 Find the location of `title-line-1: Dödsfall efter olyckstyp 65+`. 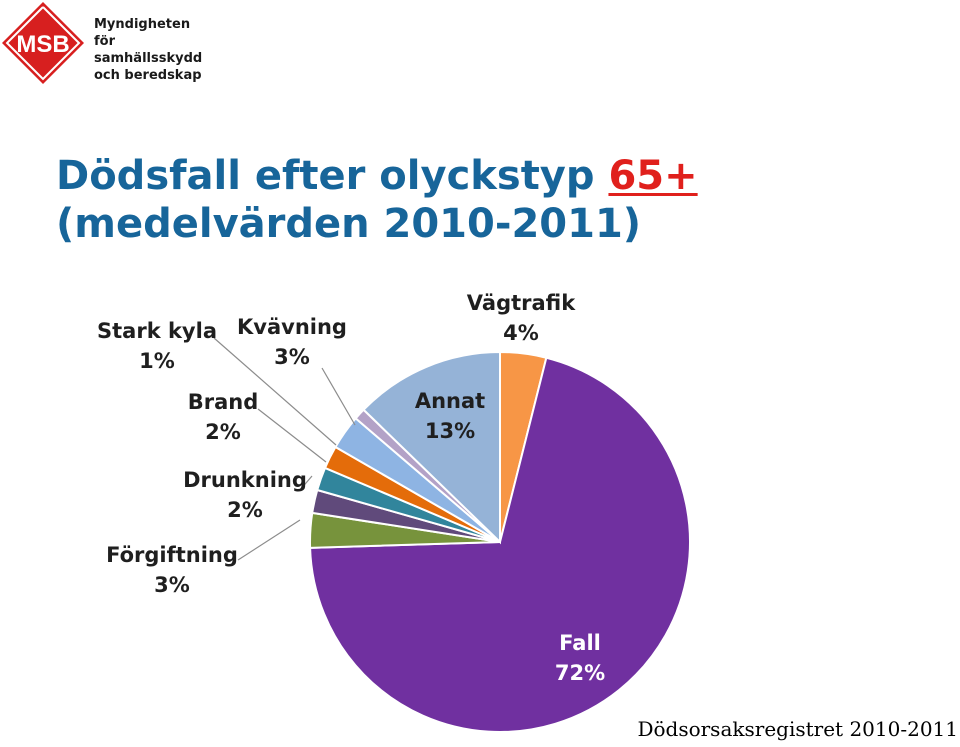

title-line-1: Dödsfall efter olyckstyp 65+ is located at coordinates (377, 176).